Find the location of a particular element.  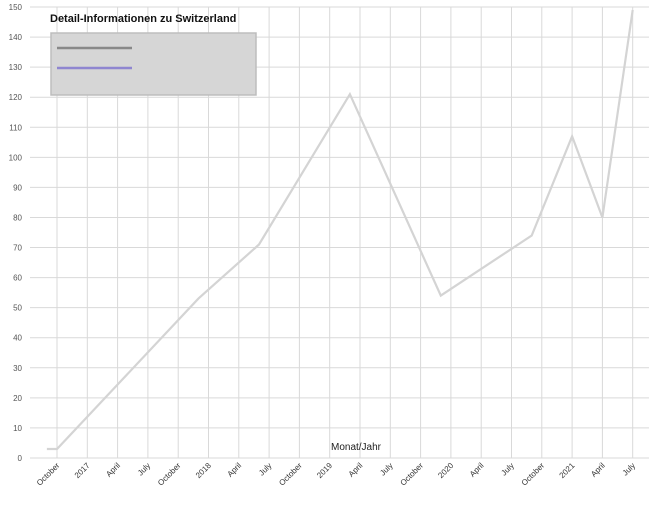

y-tick-label: 0 is located at coordinates (20, 458).